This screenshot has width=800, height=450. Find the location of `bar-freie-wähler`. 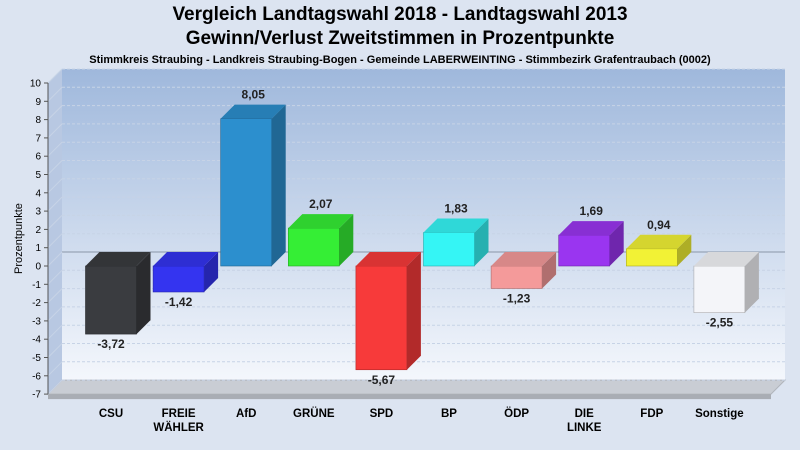

bar-freie-wähler is located at coordinates (185, 272).